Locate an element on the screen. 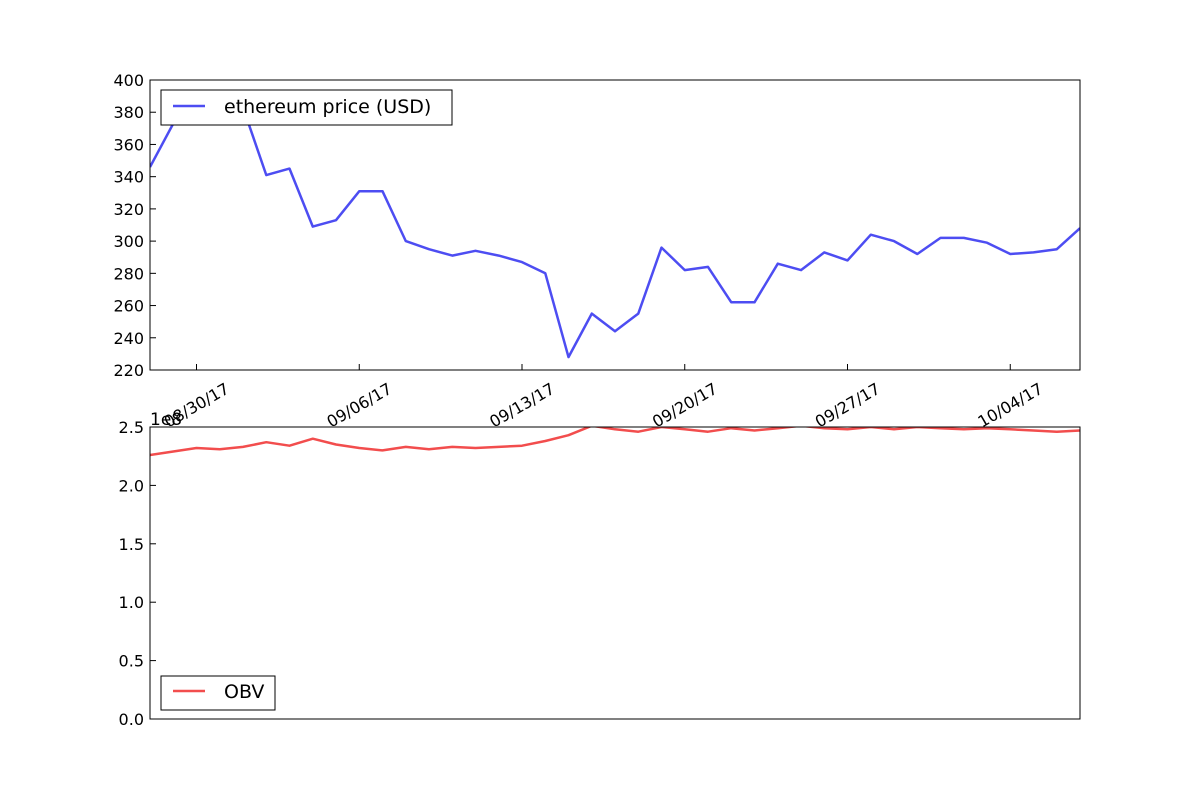 The height and width of the screenshot is (800, 1200). price-y-tick-label: 360 is located at coordinates (128, 144).